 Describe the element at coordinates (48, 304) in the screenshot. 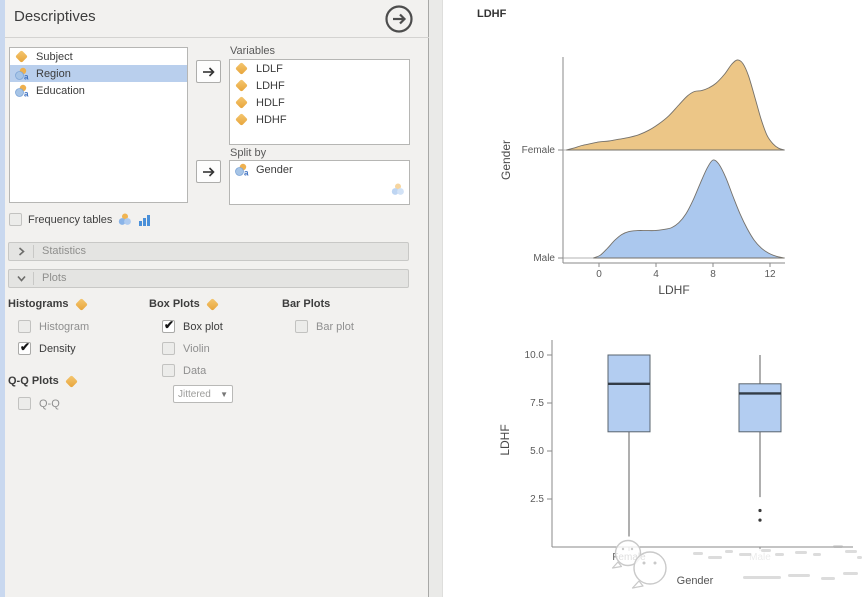

I see `histograms-group-title: Histograms` at that location.